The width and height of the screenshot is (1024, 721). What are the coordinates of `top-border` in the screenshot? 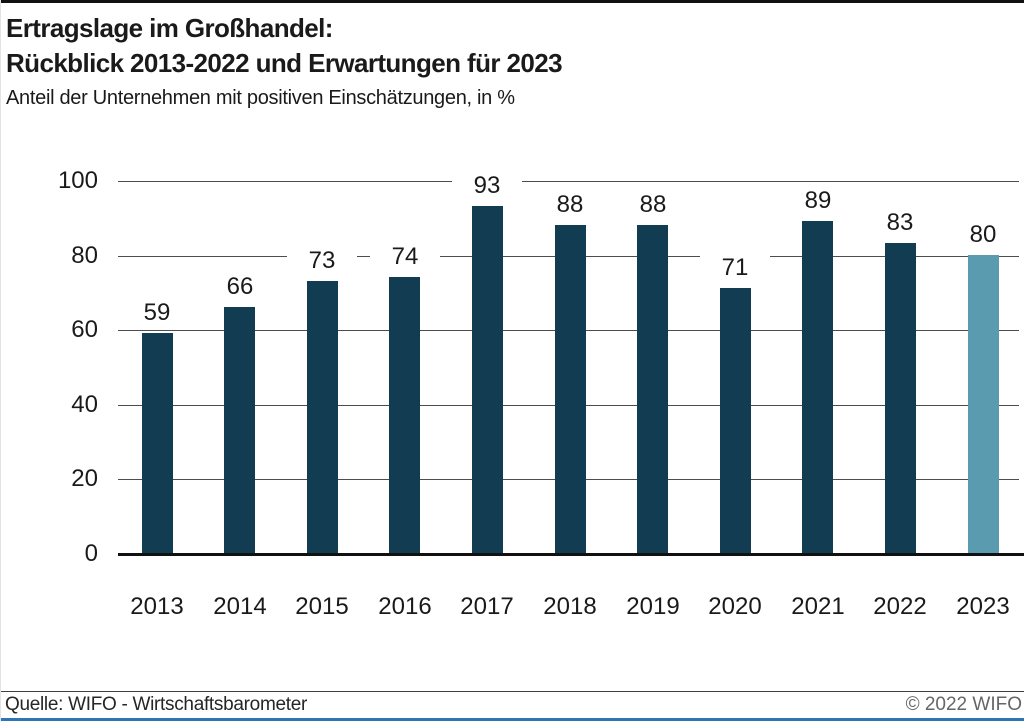 It's located at (512, 1).